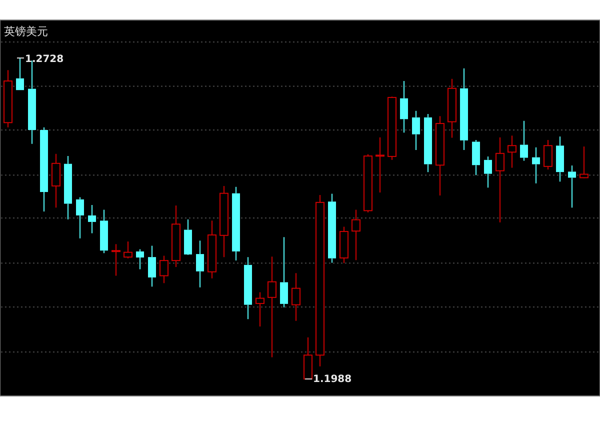 The height and width of the screenshot is (424, 600). Describe the element at coordinates (26, 31) in the screenshot. I see `chart-title: 英镑美元` at that location.